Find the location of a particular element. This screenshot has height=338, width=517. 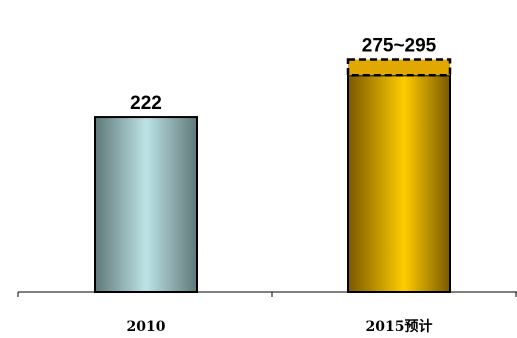

data-labels: 222 275~295 is located at coordinates (283, 75).